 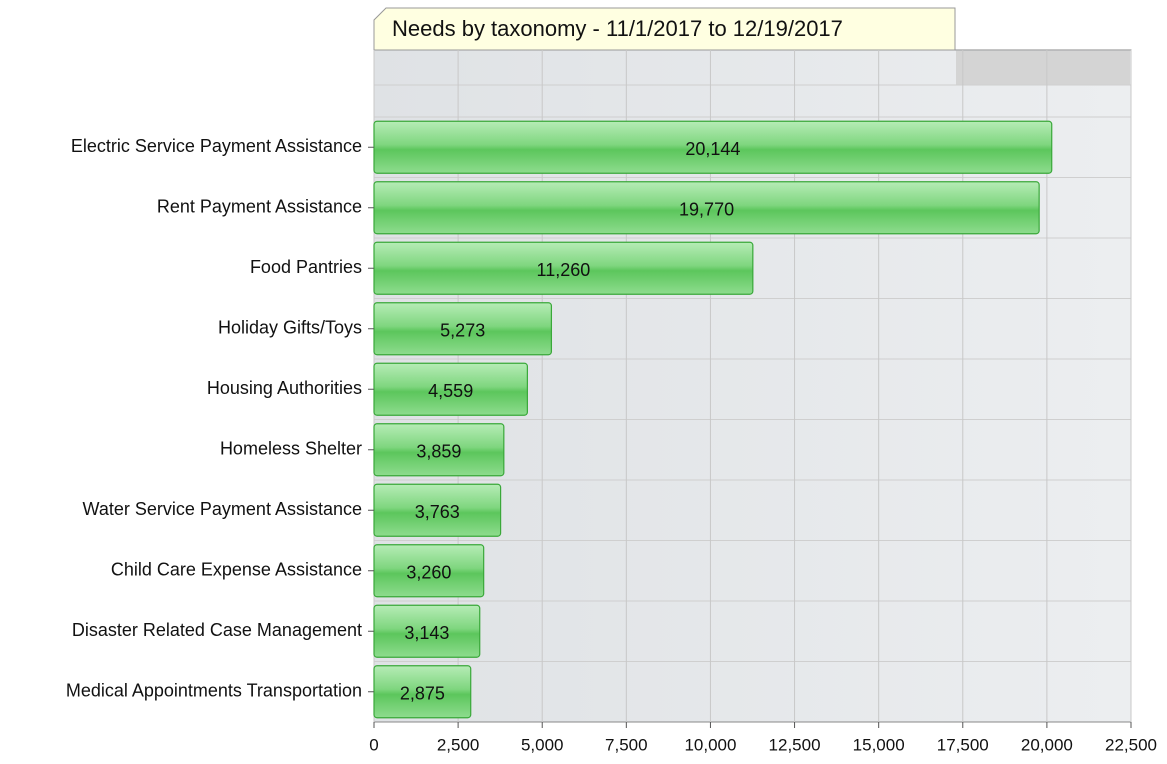 What do you see at coordinates (542, 744) in the screenshot?
I see `x-tick-label: 5,000` at bounding box center [542, 744].